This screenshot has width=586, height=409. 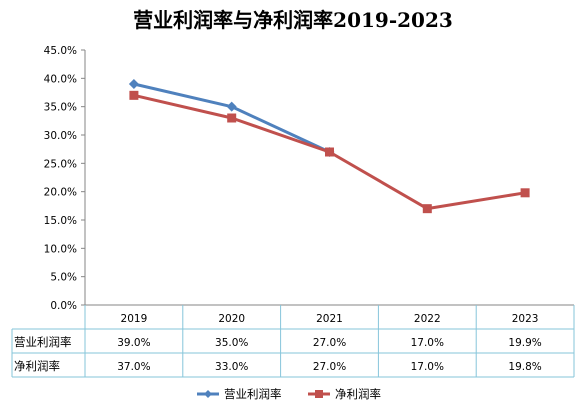 I want to click on table-cell: 35.0%, so click(x=231, y=343).